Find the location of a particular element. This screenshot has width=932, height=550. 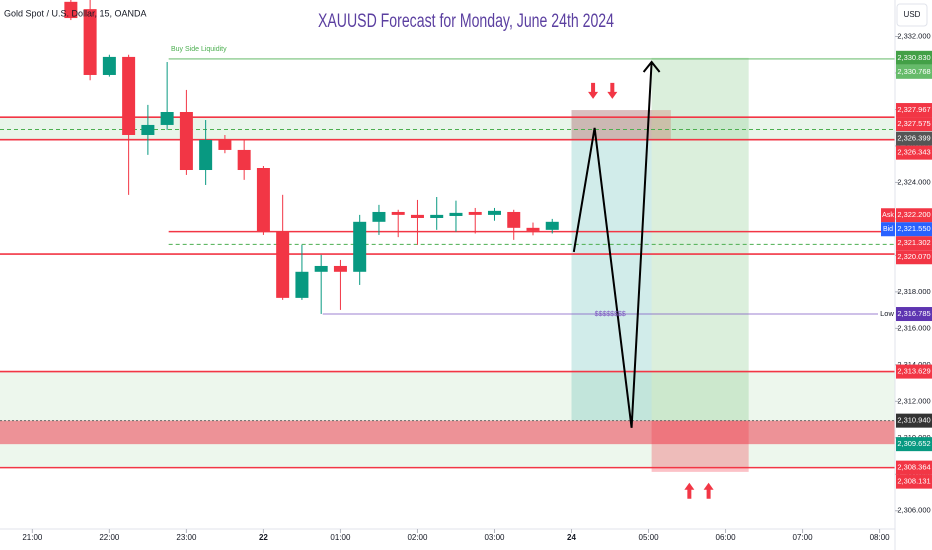

price-badge-label: 2,310.940 is located at coordinates (913, 420).